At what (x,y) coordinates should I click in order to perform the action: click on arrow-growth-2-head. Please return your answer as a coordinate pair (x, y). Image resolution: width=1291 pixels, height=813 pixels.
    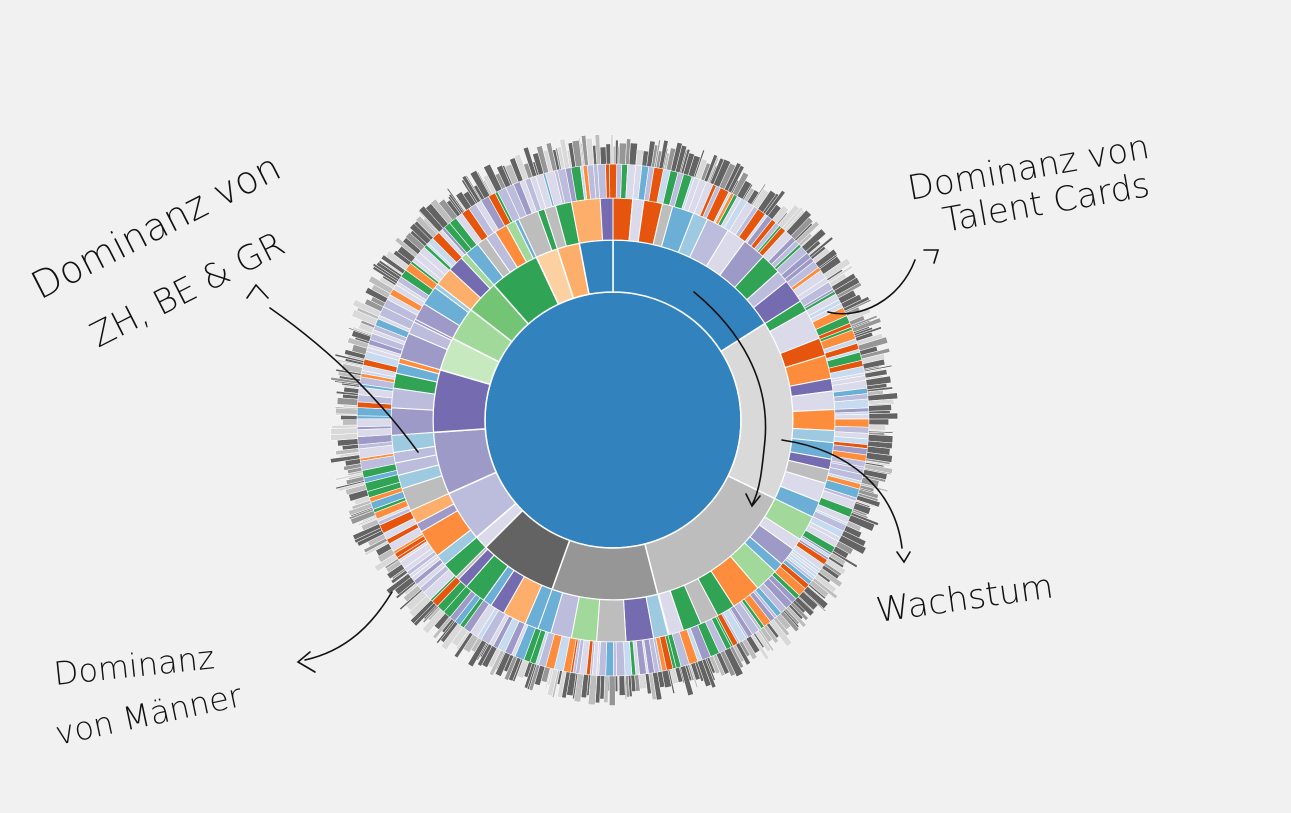
    Looking at the image, I should click on (903, 557).